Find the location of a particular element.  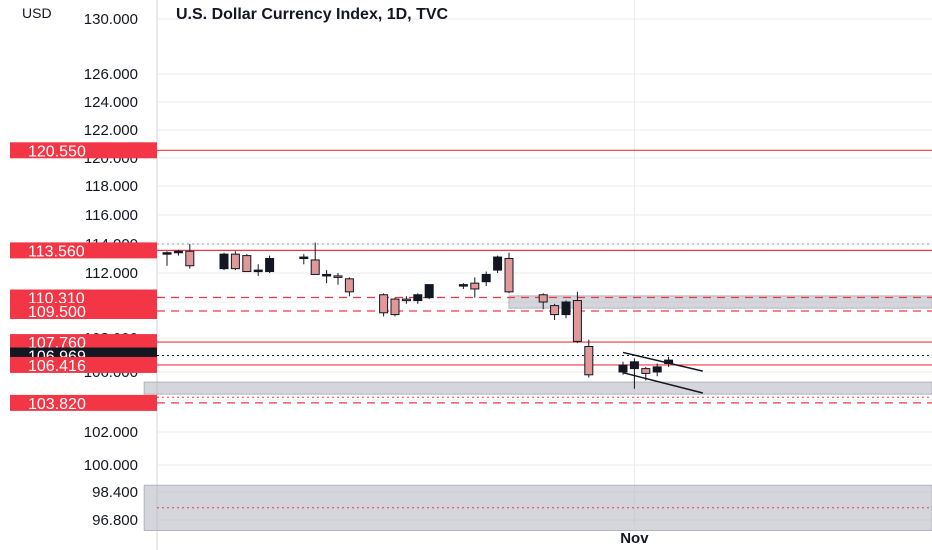

price-tag-label: 103.820 is located at coordinates (57, 404).